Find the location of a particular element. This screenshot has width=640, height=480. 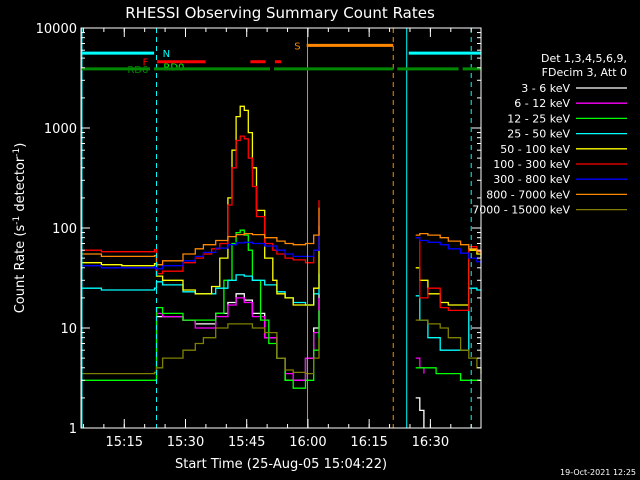

y-tick-label-3: 1000 is located at coordinates (60, 129).